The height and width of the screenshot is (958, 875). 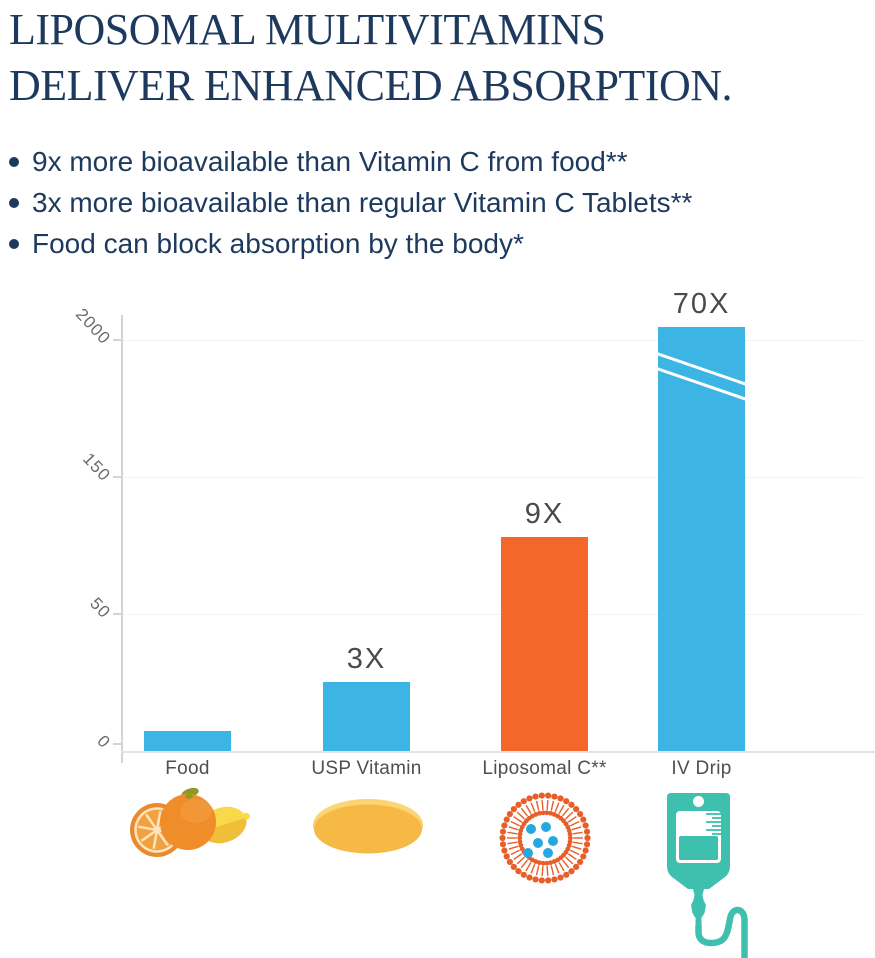 What do you see at coordinates (698, 848) in the screenshot?
I see `bag-liquid` at bounding box center [698, 848].